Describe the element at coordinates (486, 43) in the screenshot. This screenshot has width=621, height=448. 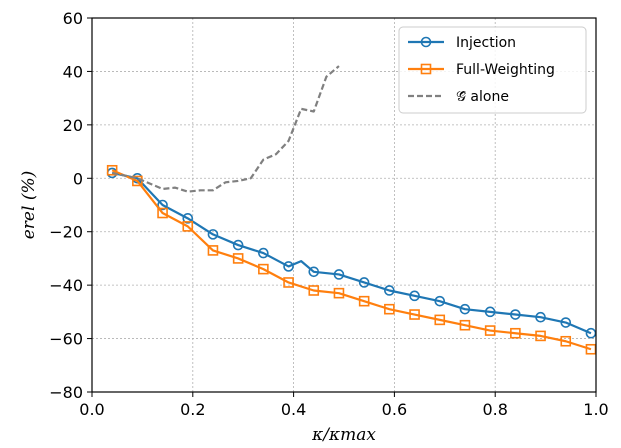
I see `legend-label: Injection` at that location.